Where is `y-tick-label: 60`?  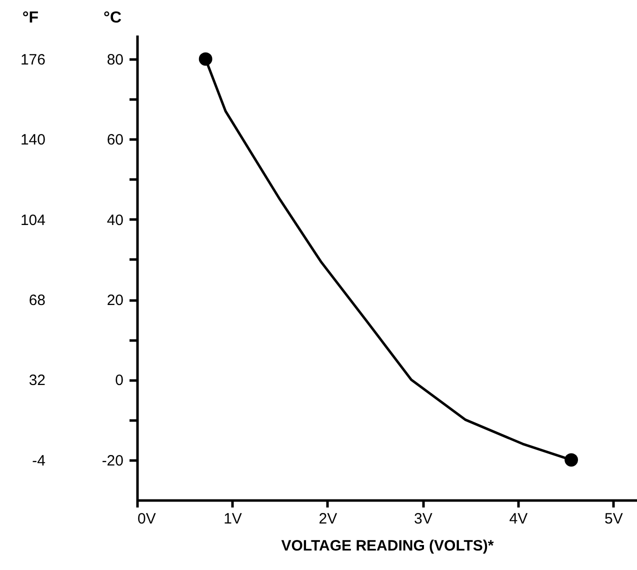
y-tick-label: 60 is located at coordinates (115, 140).